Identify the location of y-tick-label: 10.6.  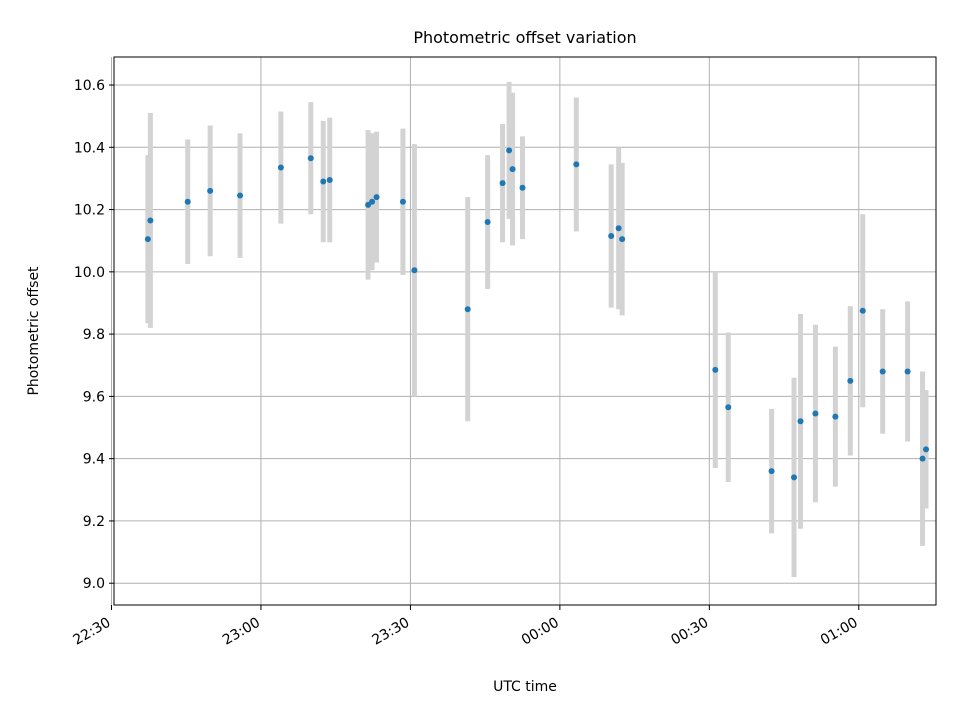
(89, 86).